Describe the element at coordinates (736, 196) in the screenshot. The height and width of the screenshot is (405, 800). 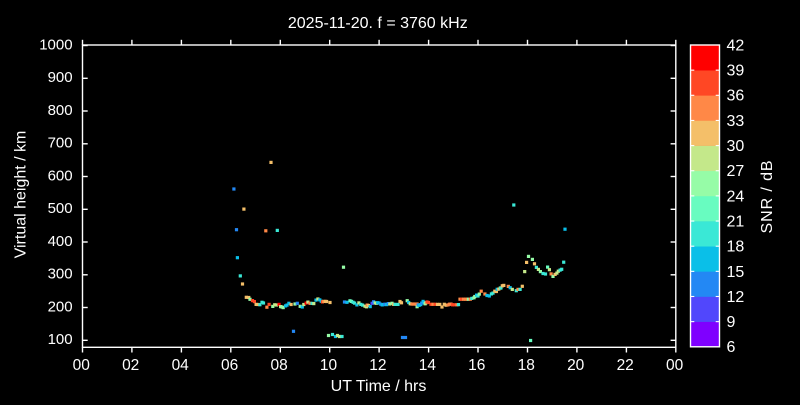
I see `svg-text: 24` at that location.